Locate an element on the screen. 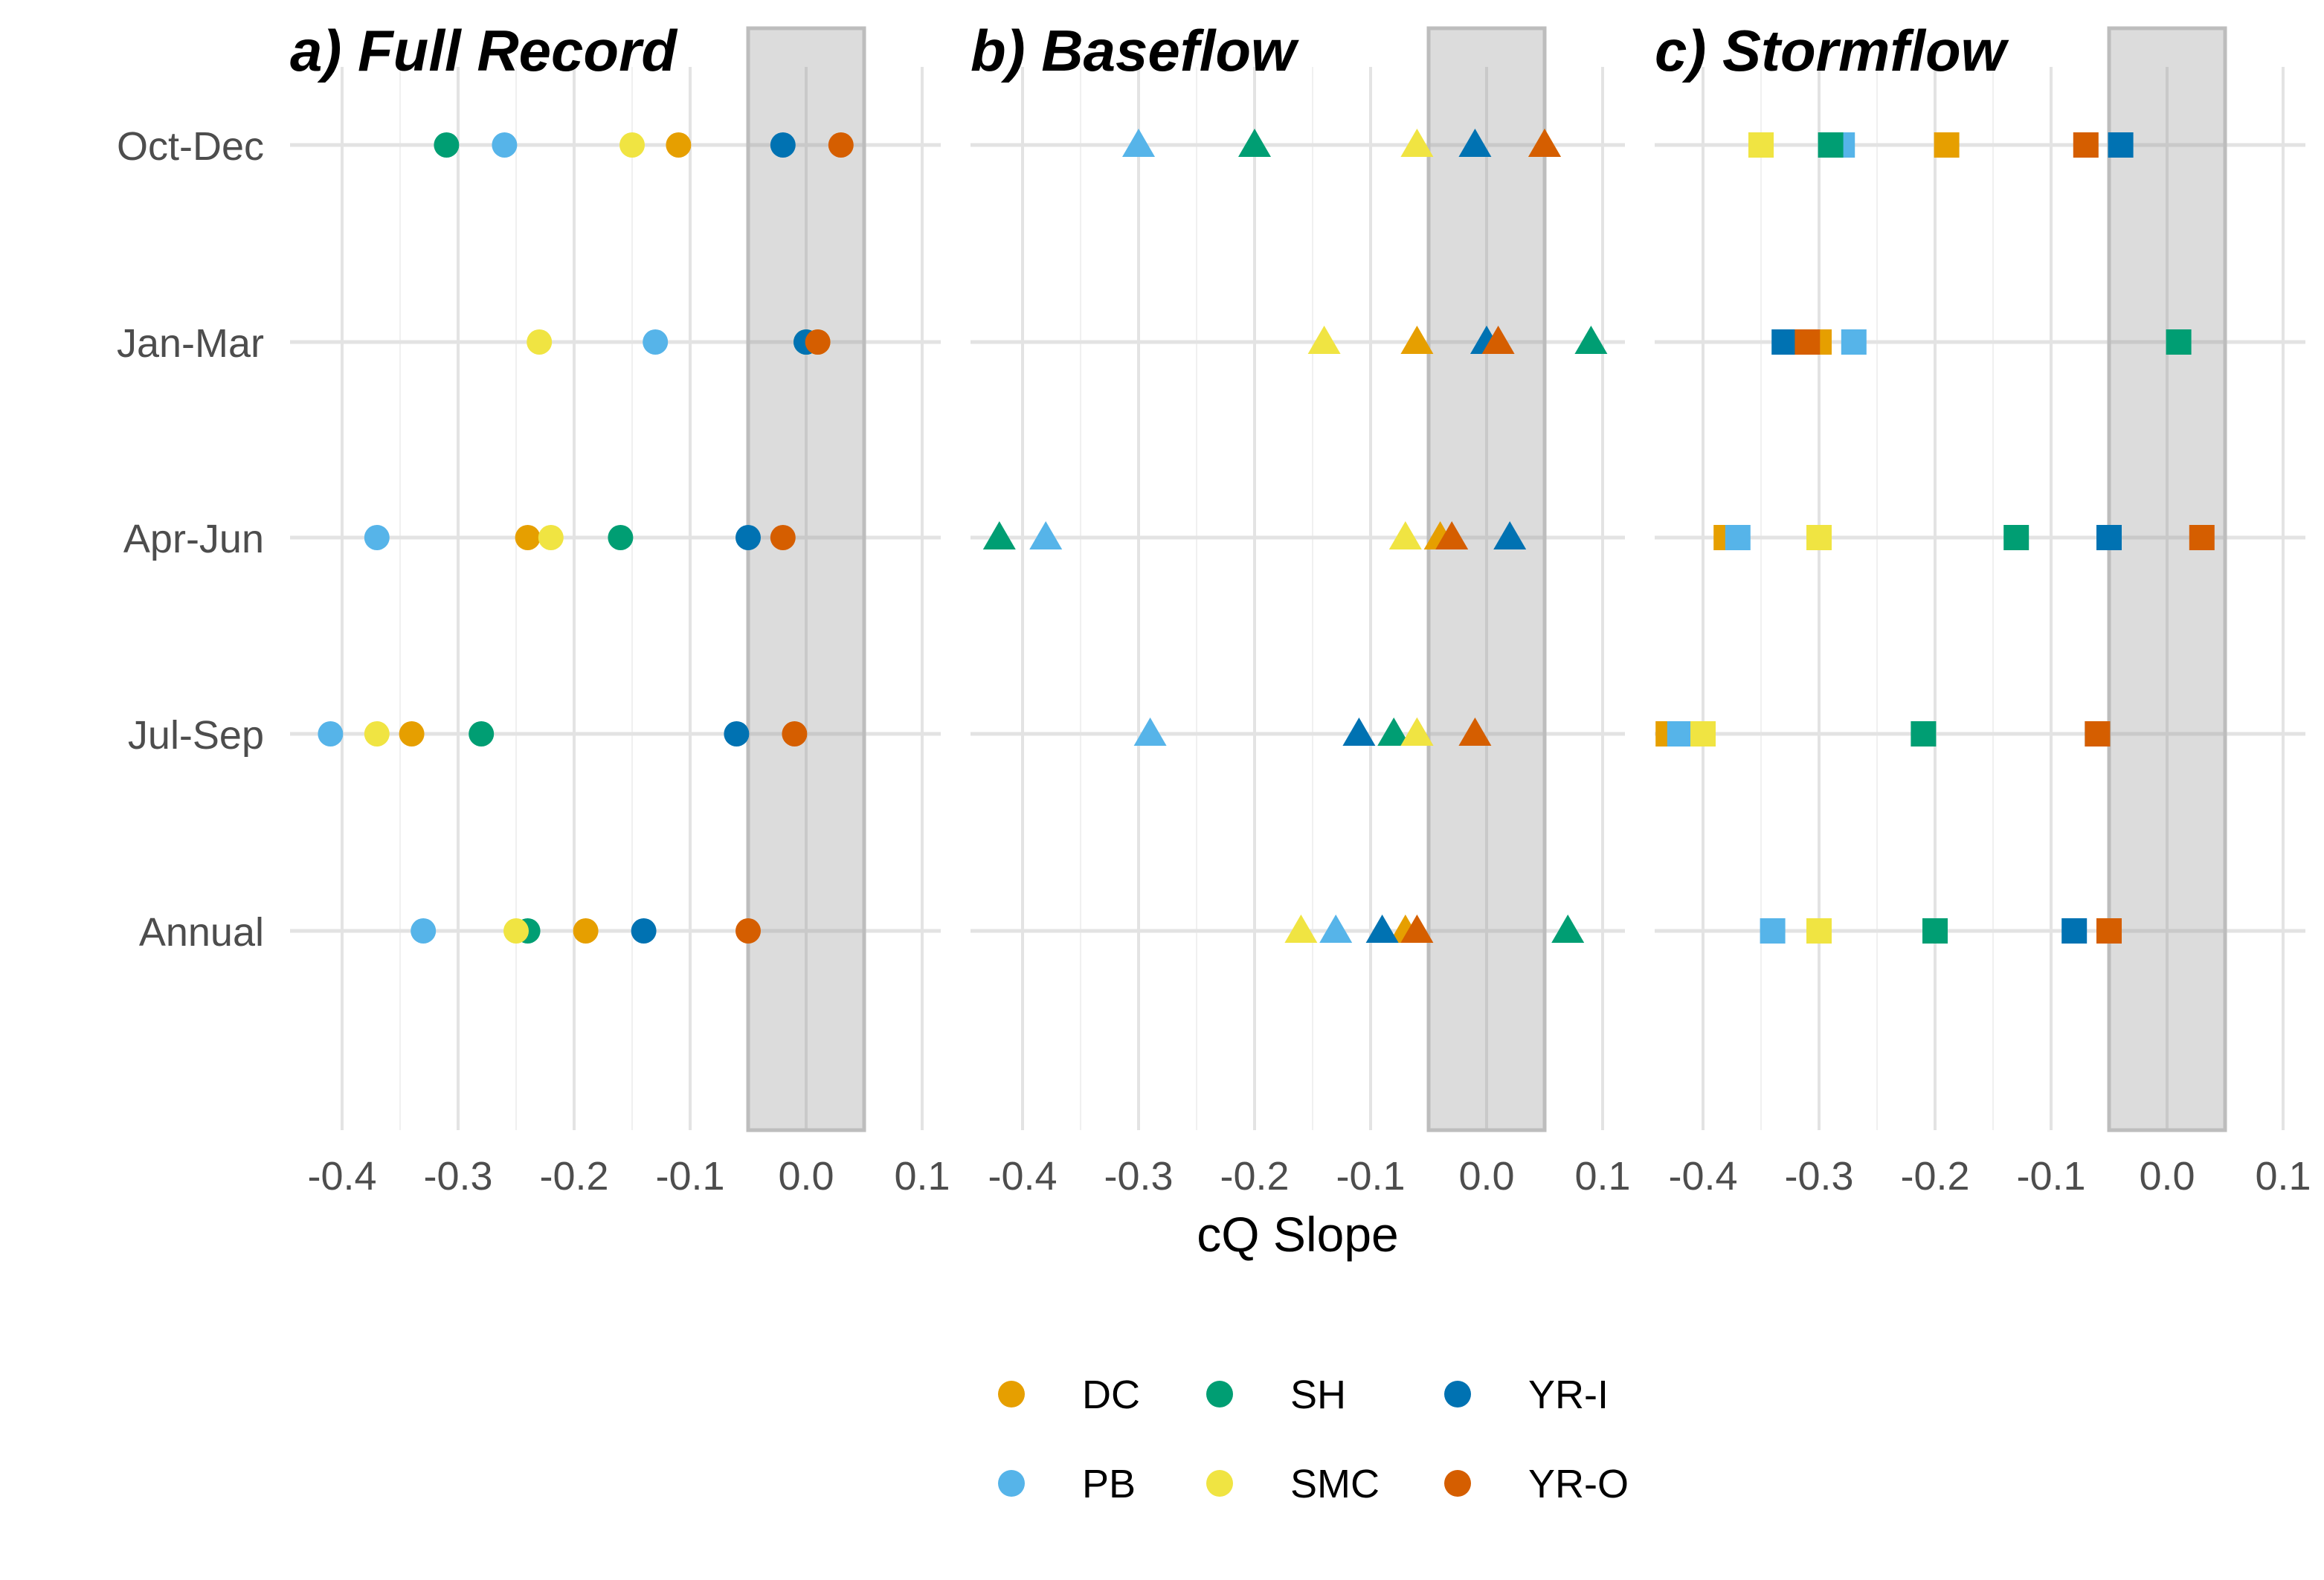  legend-item-dc: DC is located at coordinates (1069, 1395).